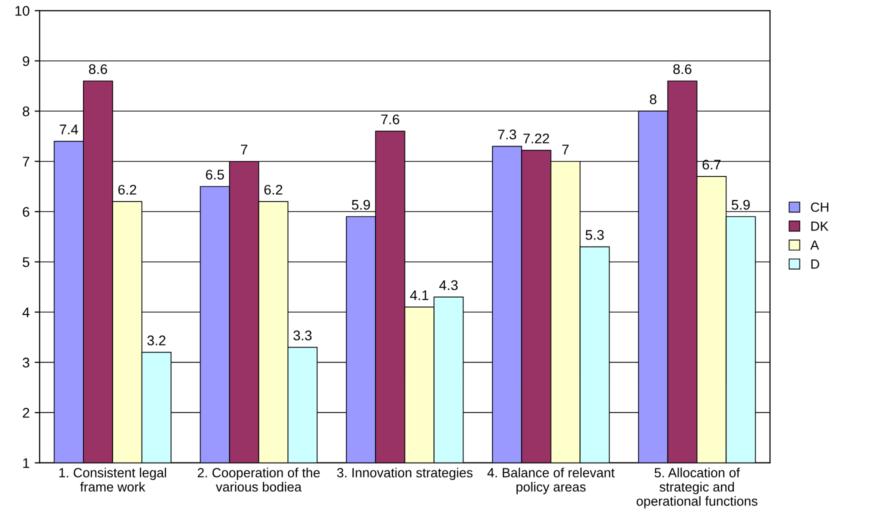  Describe the element at coordinates (26, 161) in the screenshot. I see `y-tick-label: 7` at that location.